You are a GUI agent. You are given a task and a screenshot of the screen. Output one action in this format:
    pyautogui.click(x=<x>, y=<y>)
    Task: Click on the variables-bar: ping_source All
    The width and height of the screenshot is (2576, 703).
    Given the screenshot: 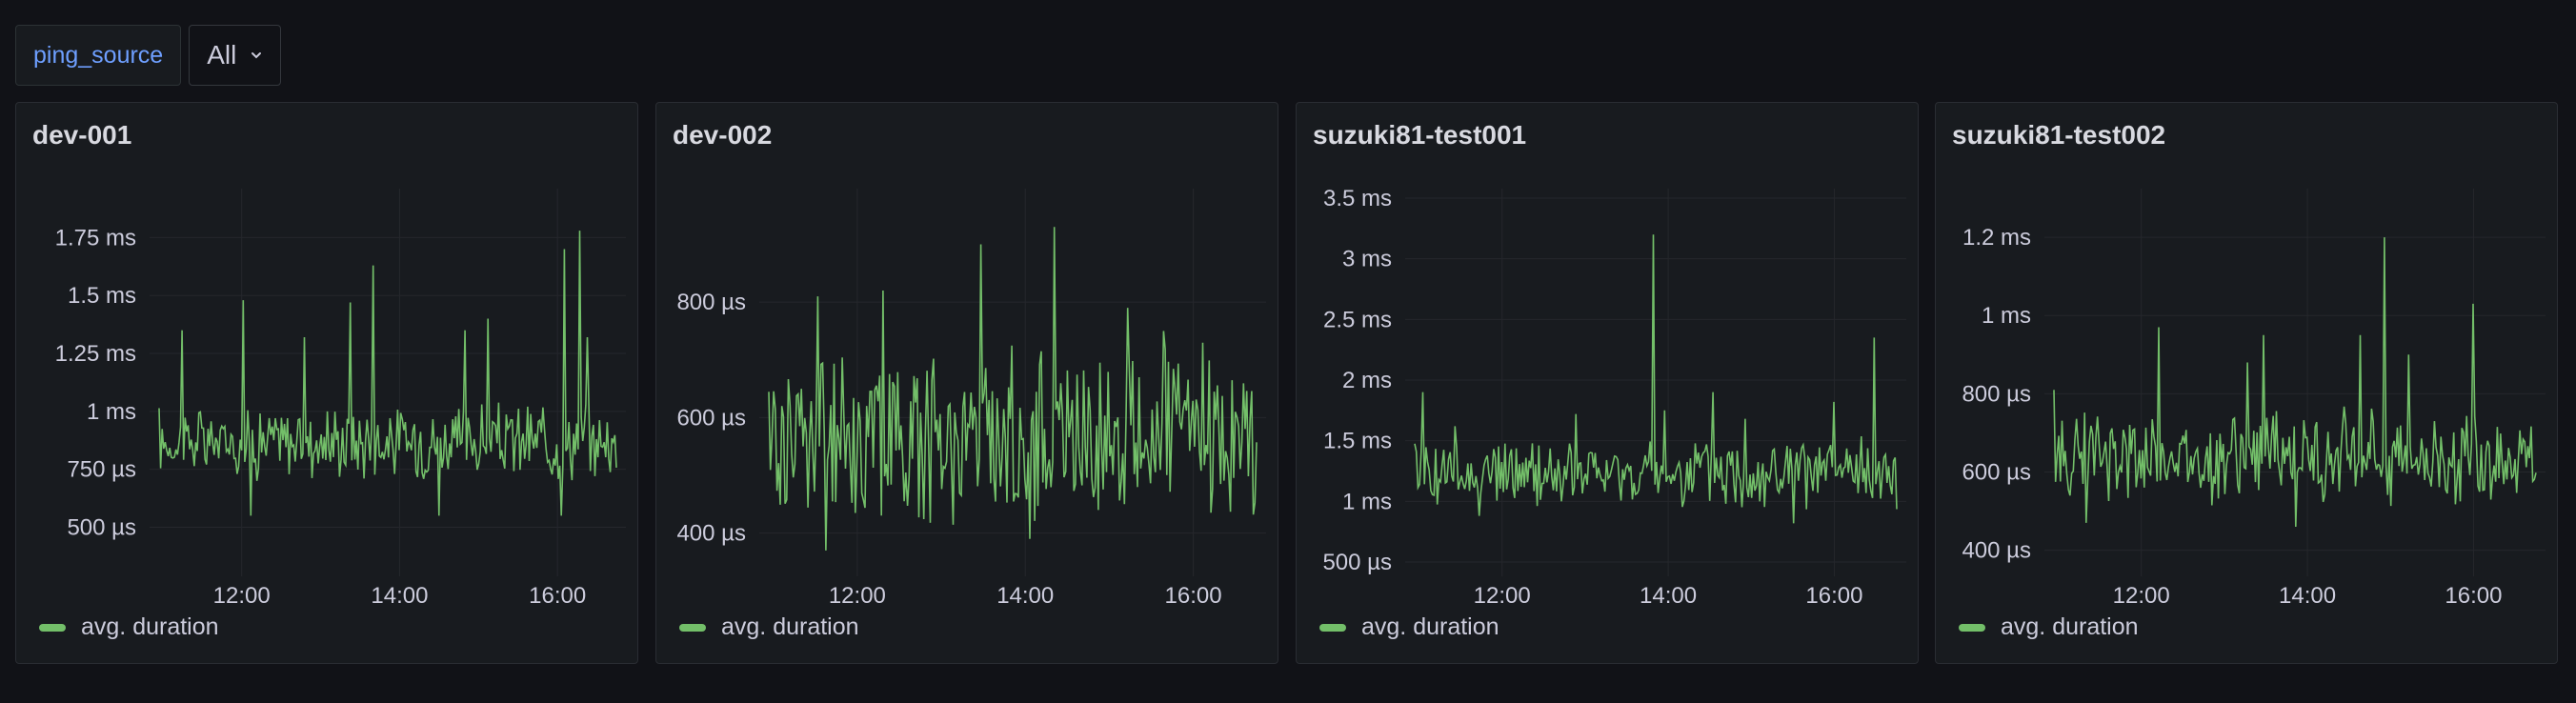 What is the action you would take?
    pyautogui.click(x=148, y=55)
    